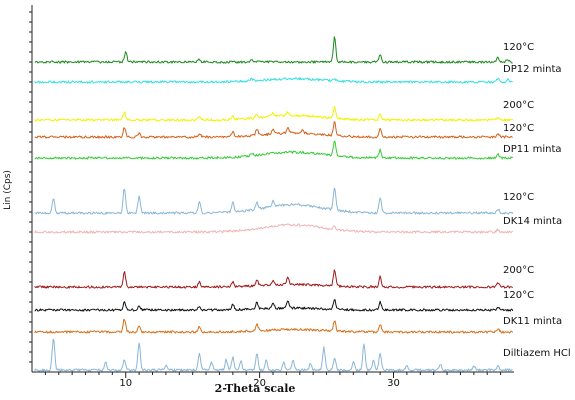  What do you see at coordinates (532, 321) in the screenshot?
I see `series-label: DK11 minta` at bounding box center [532, 321].